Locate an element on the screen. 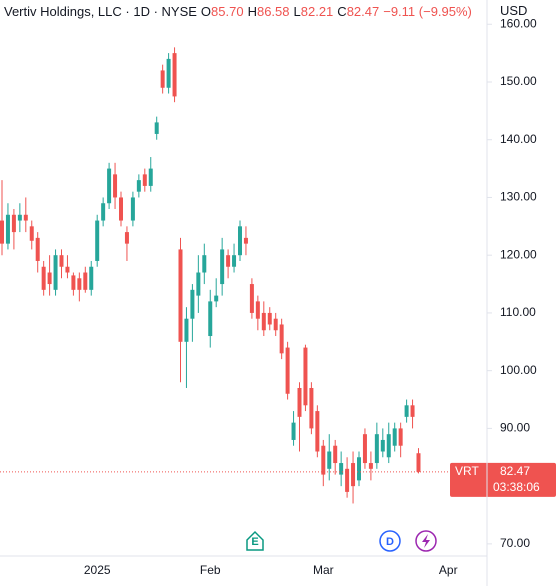  y-tick-label: 90.00 is located at coordinates (515, 428).